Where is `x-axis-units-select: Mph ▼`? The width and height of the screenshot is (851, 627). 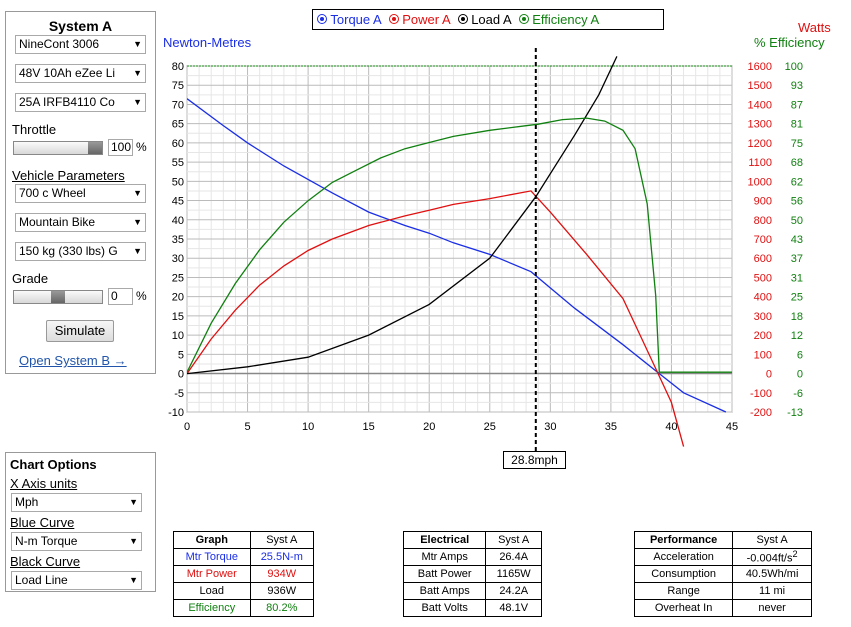
x-axis-units-select: Mph ▼ is located at coordinates (76, 502).